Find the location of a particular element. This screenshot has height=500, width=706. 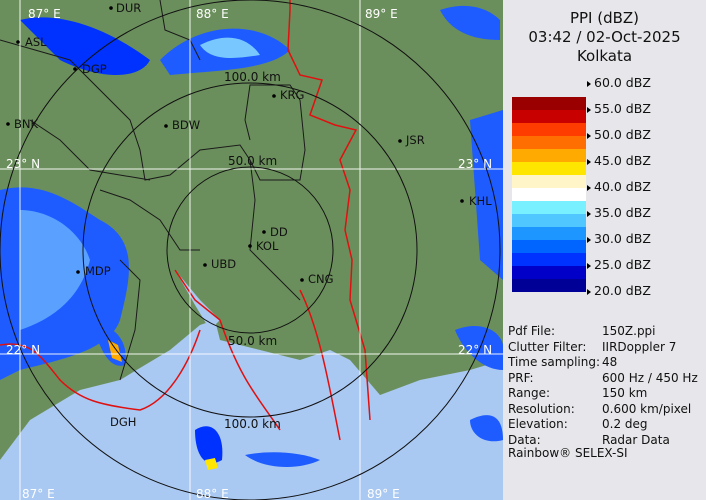

scale-label-text: 30.0 dBZ is located at coordinates (622, 238).